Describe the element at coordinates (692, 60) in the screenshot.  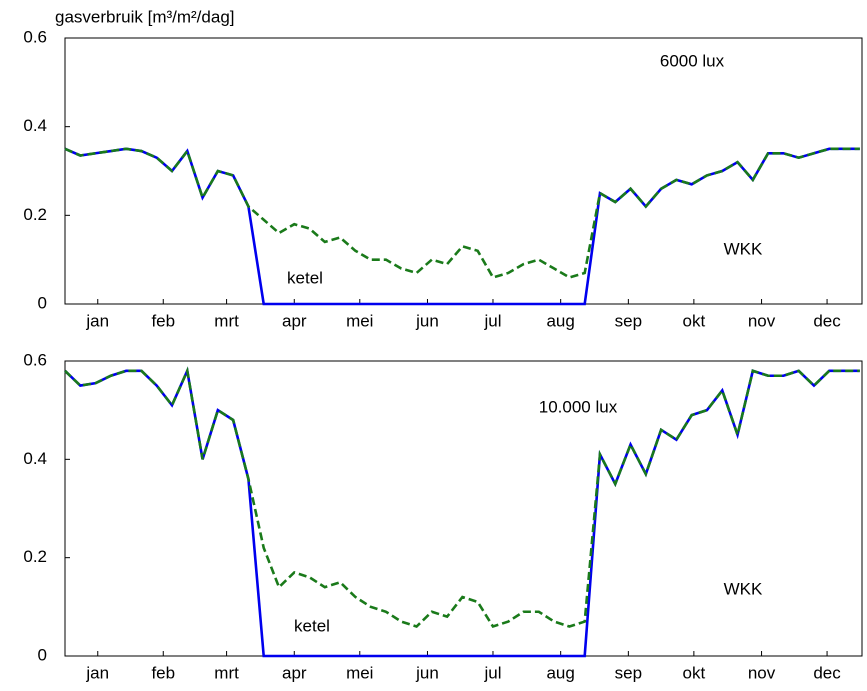
I see `annotation: 6000 lux` at that location.